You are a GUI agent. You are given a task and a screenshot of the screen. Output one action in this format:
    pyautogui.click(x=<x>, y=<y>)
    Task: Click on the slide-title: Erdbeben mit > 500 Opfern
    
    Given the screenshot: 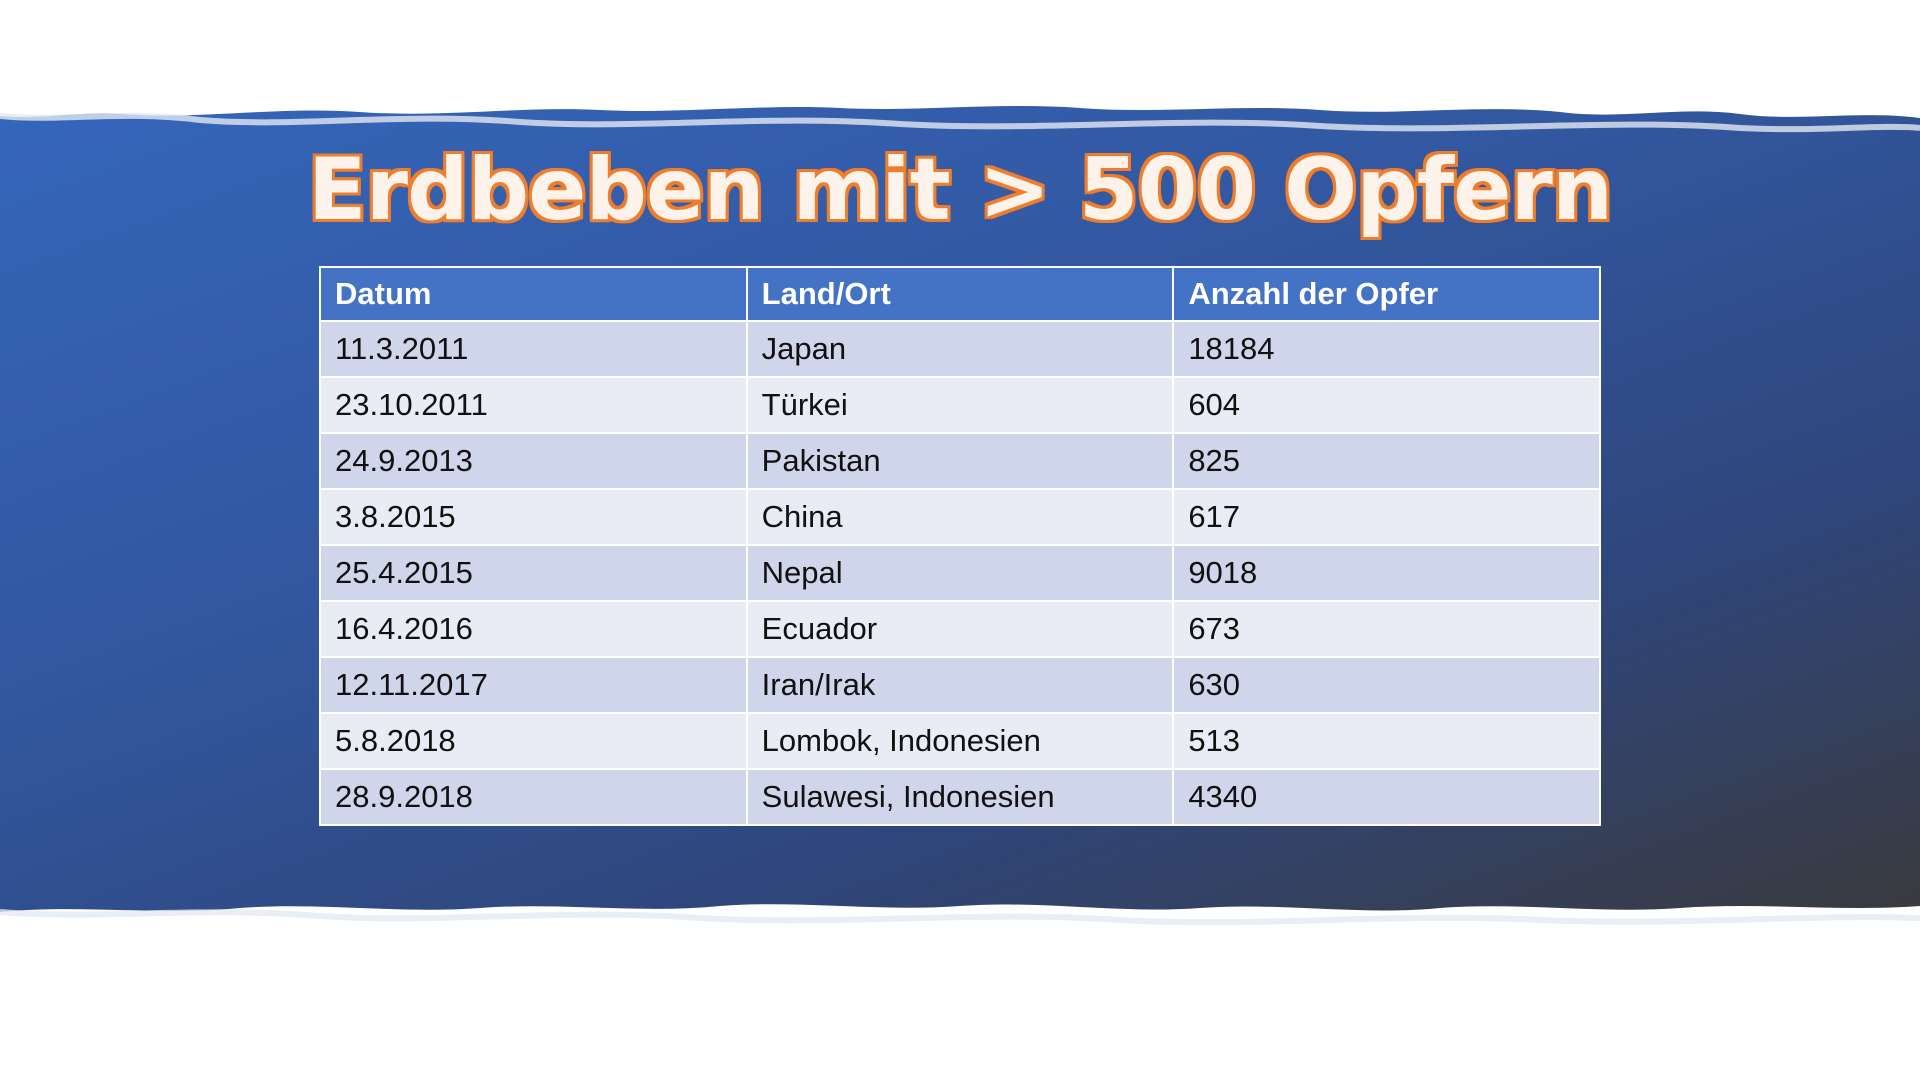 What is the action you would take?
    pyautogui.click(x=960, y=190)
    